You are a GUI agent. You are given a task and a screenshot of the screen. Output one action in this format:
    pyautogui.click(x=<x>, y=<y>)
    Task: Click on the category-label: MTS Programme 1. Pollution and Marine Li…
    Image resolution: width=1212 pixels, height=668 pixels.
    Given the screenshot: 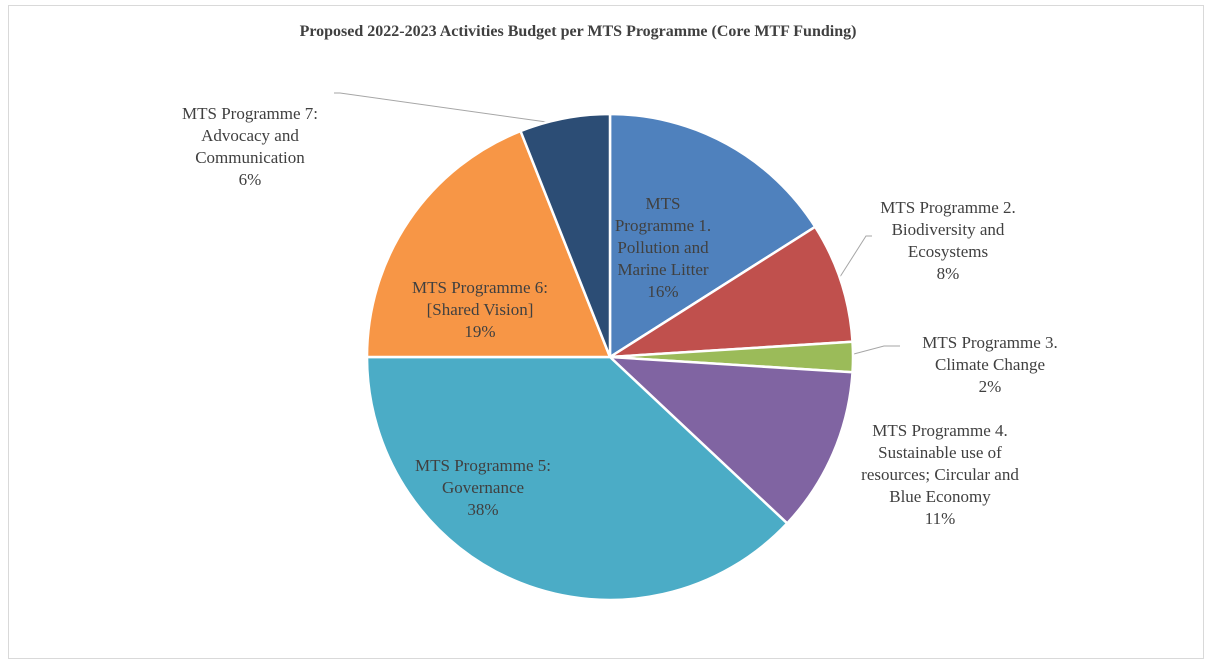 What is the action you would take?
    pyautogui.click(x=663, y=236)
    